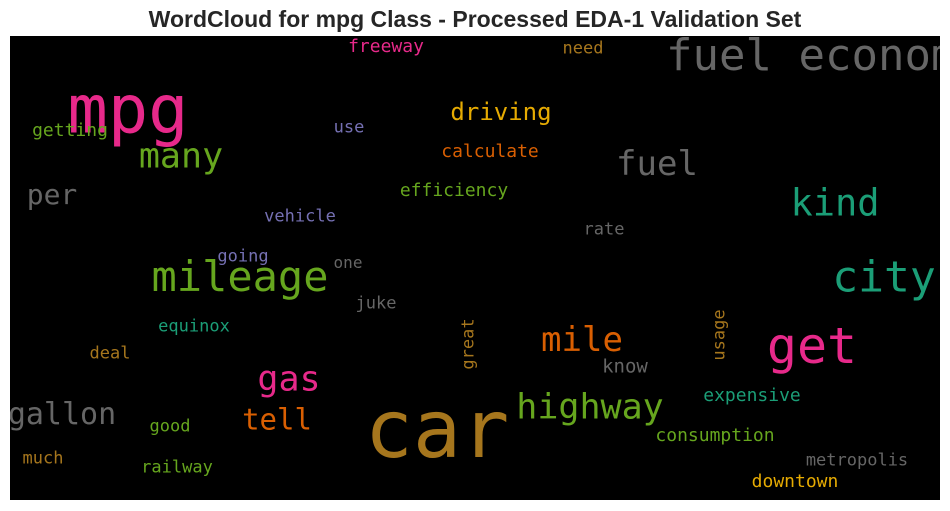 The width and height of the screenshot is (950, 511). What do you see at coordinates (240, 276) in the screenshot?
I see `word-cloud-word: mileage` at bounding box center [240, 276].